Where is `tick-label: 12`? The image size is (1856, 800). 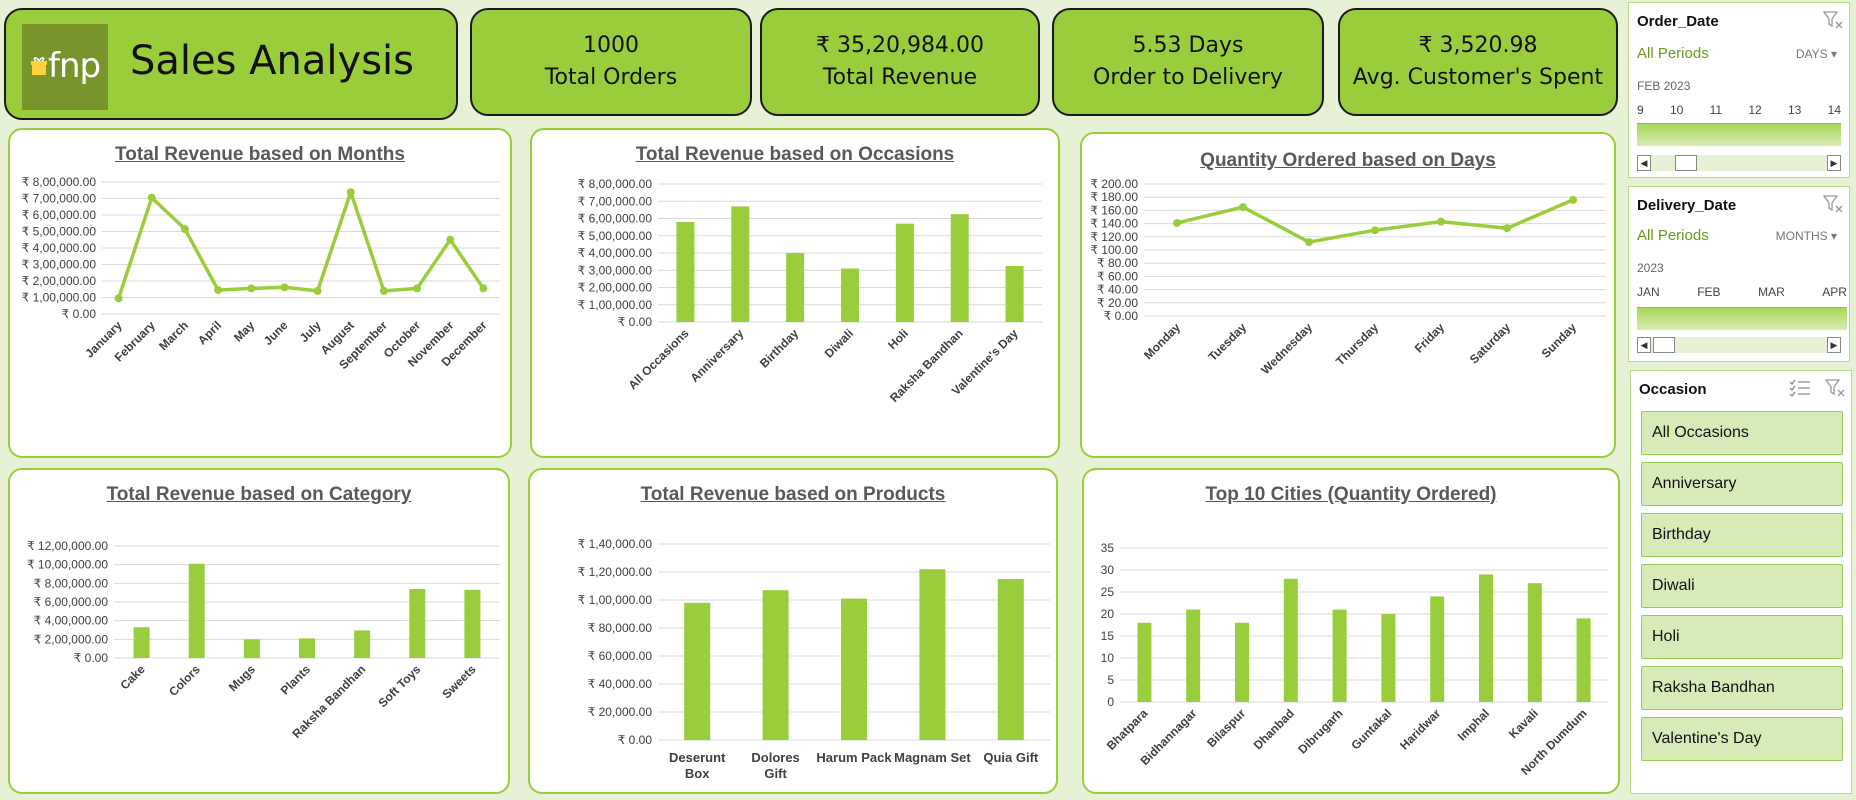
tick-label: 12 is located at coordinates (1755, 110).